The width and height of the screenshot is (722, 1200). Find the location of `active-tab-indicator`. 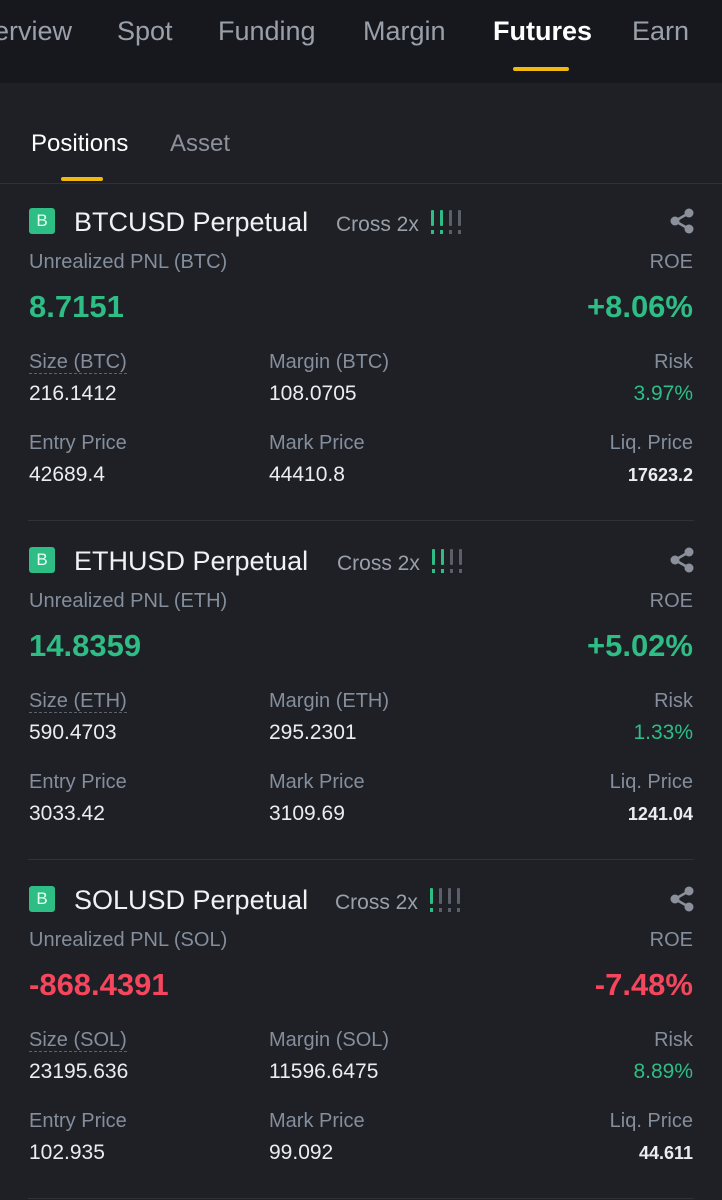

active-tab-indicator is located at coordinates (541, 69).